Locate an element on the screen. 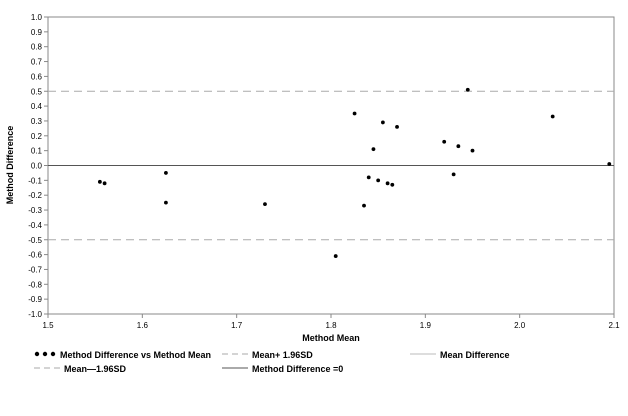 Image resolution: width=628 pixels, height=416 pixels. y-tick-label: -0.9 is located at coordinates (35, 299).